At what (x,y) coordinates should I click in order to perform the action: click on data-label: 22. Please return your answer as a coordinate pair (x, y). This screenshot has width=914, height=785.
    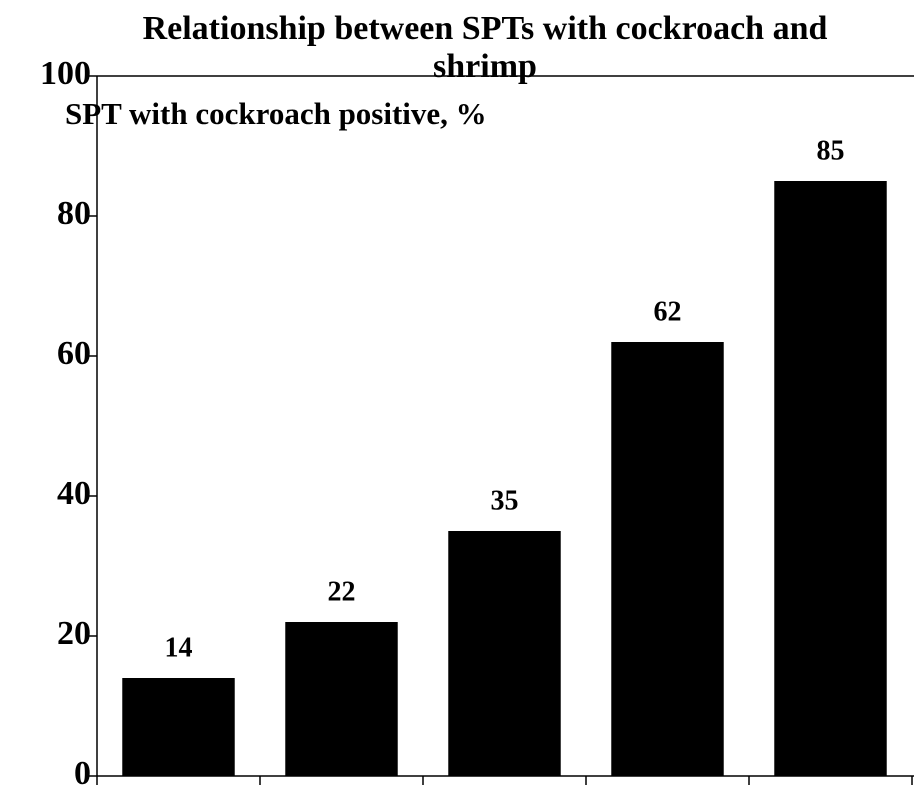
    Looking at the image, I should click on (342, 591).